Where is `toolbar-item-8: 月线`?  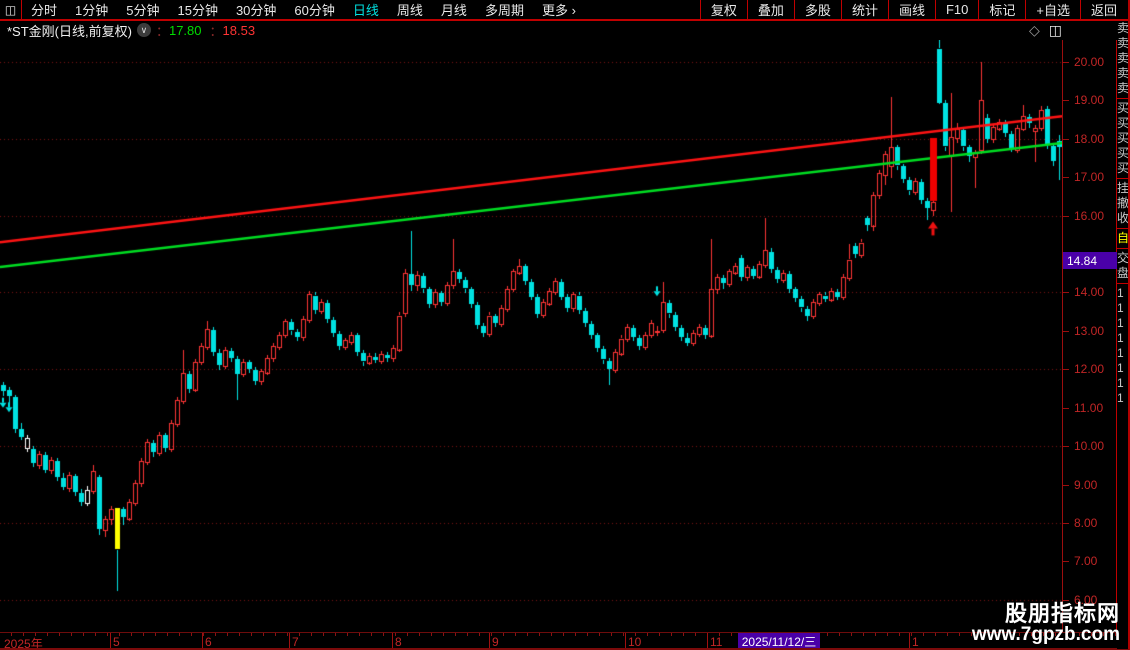 toolbar-item-8: 月线 is located at coordinates (453, 10).